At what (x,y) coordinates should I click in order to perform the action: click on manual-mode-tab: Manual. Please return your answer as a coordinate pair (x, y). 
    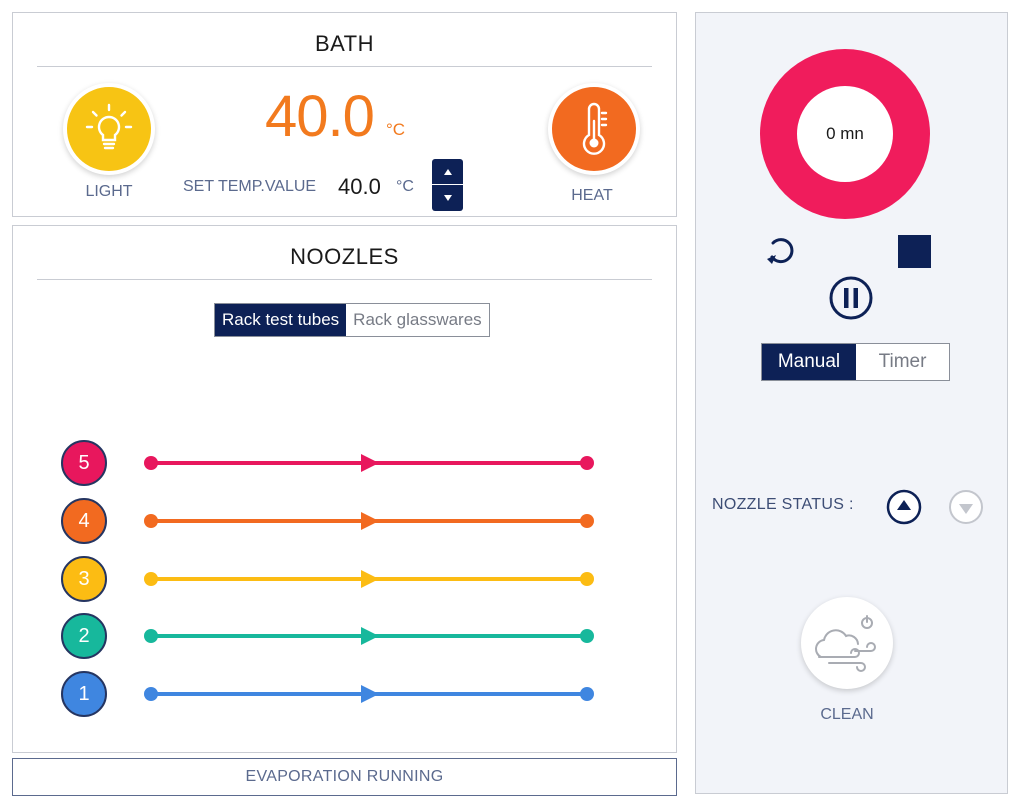
    Looking at the image, I should click on (809, 362).